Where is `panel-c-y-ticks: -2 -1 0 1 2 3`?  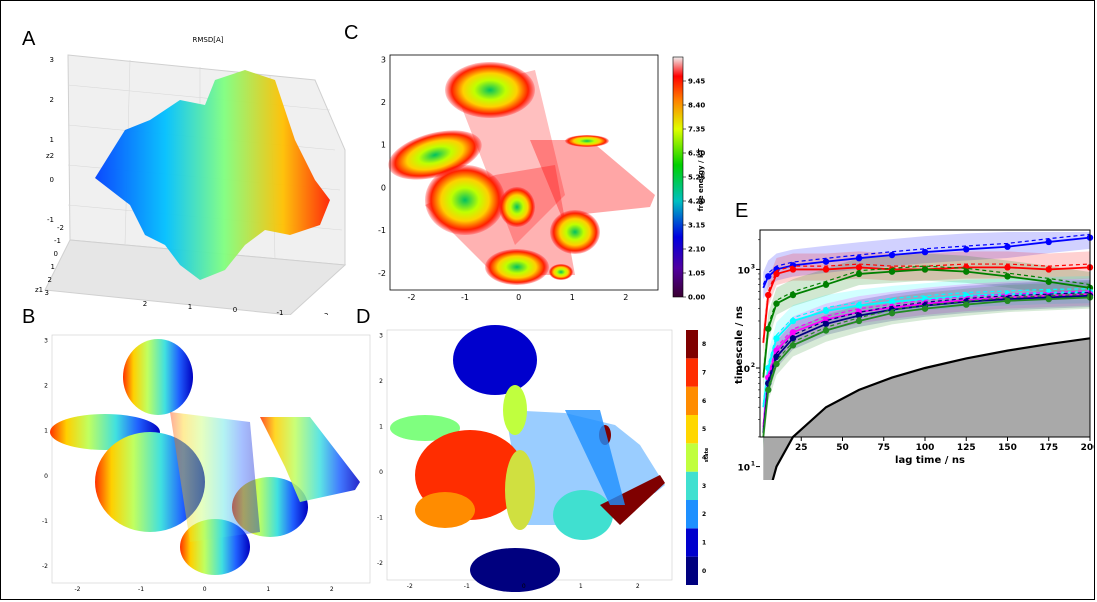
panel-c-y-ticks: -2 -1 0 1 2 3 is located at coordinates (382, 166).